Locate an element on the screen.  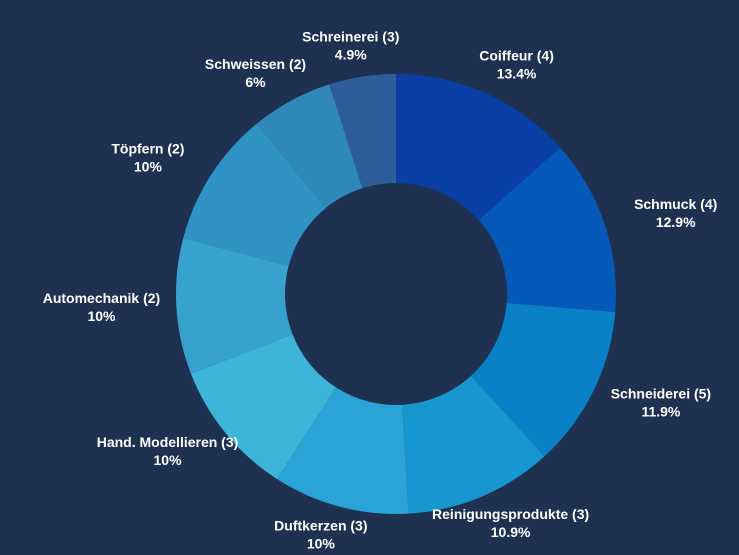
value-label: 6% is located at coordinates (255, 82).